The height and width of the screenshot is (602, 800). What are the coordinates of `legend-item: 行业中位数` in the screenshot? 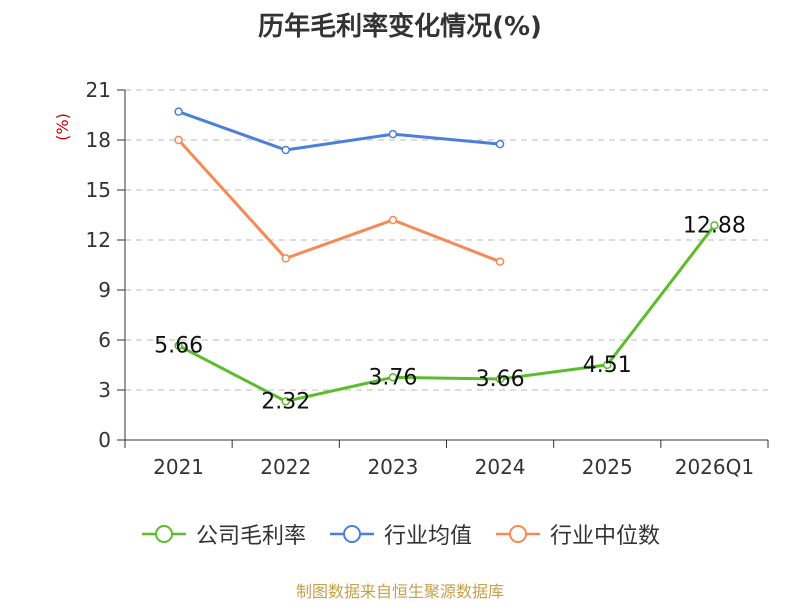 It's located at (577, 534).